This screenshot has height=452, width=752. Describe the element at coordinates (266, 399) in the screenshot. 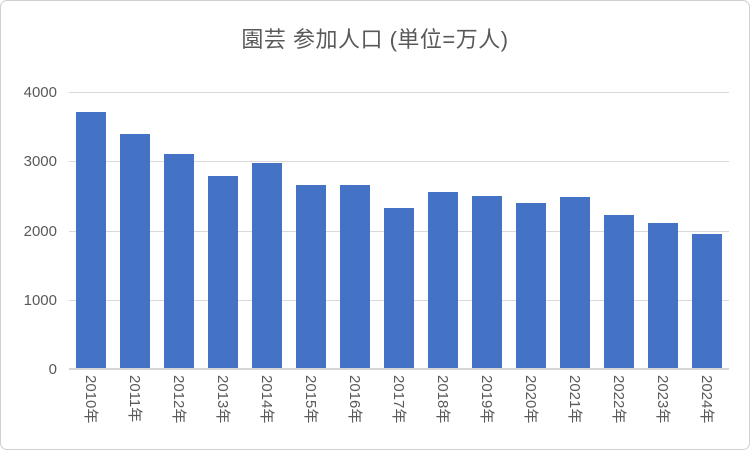

I see `x-axis-tick-label: 2014年` at that location.